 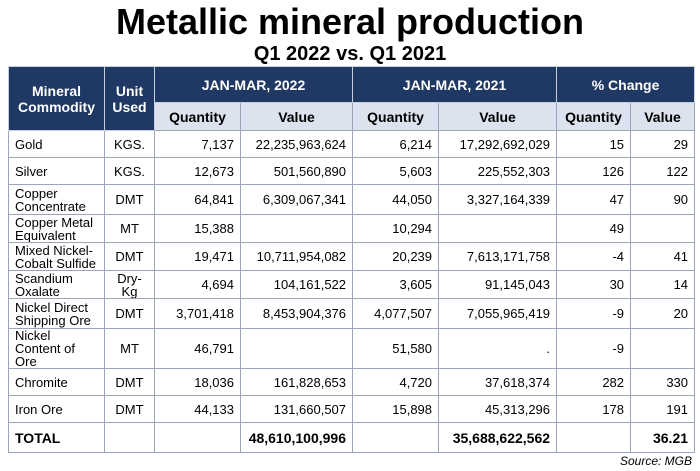 What do you see at coordinates (197, 199) in the screenshot?
I see `quantity-2022: 64,841` at bounding box center [197, 199].